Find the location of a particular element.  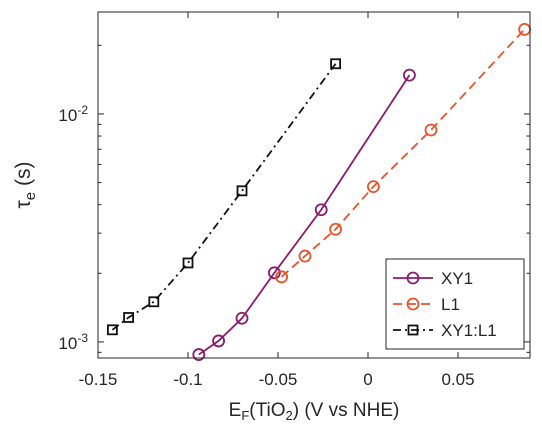

y-tick-label: 10⁻³ is located at coordinates (73, 342).